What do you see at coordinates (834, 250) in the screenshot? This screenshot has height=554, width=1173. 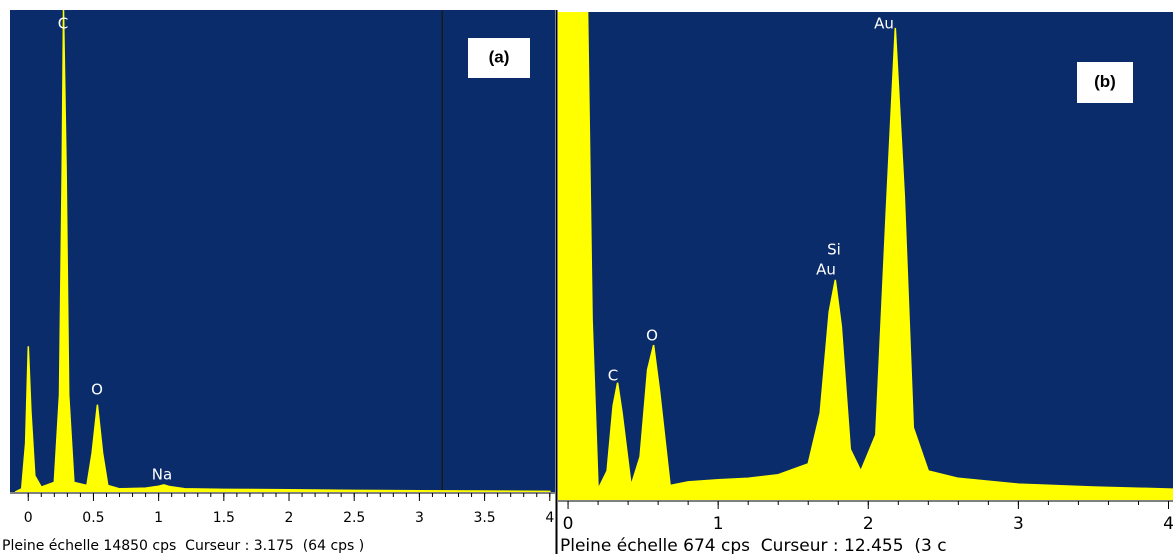 I see `peak-label: Si` at bounding box center [834, 250].